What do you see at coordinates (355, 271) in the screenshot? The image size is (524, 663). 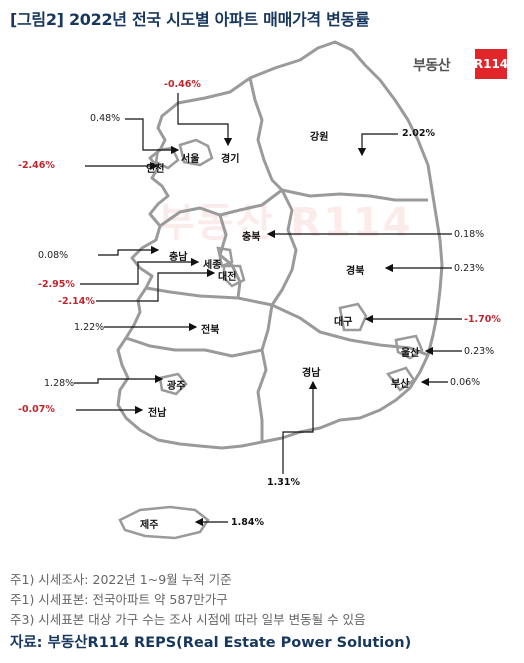 I see `label-gyeongbuk: 경북` at bounding box center [355, 271].